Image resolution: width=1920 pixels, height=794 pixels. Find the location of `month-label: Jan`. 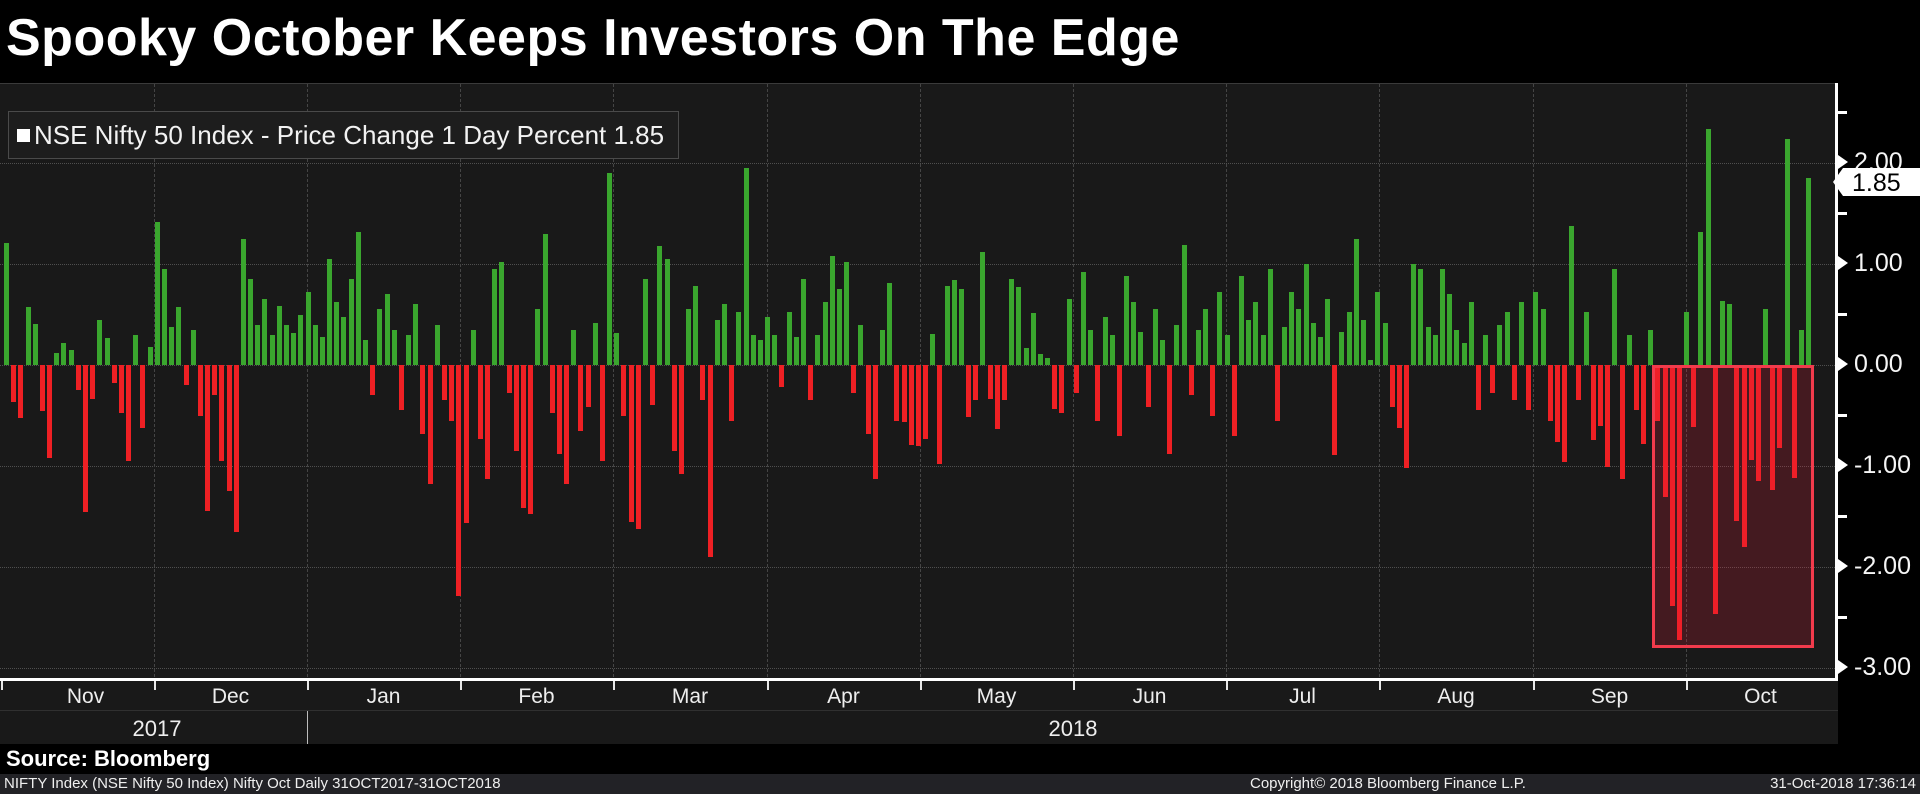

month-label: Jan is located at coordinates (383, 696).